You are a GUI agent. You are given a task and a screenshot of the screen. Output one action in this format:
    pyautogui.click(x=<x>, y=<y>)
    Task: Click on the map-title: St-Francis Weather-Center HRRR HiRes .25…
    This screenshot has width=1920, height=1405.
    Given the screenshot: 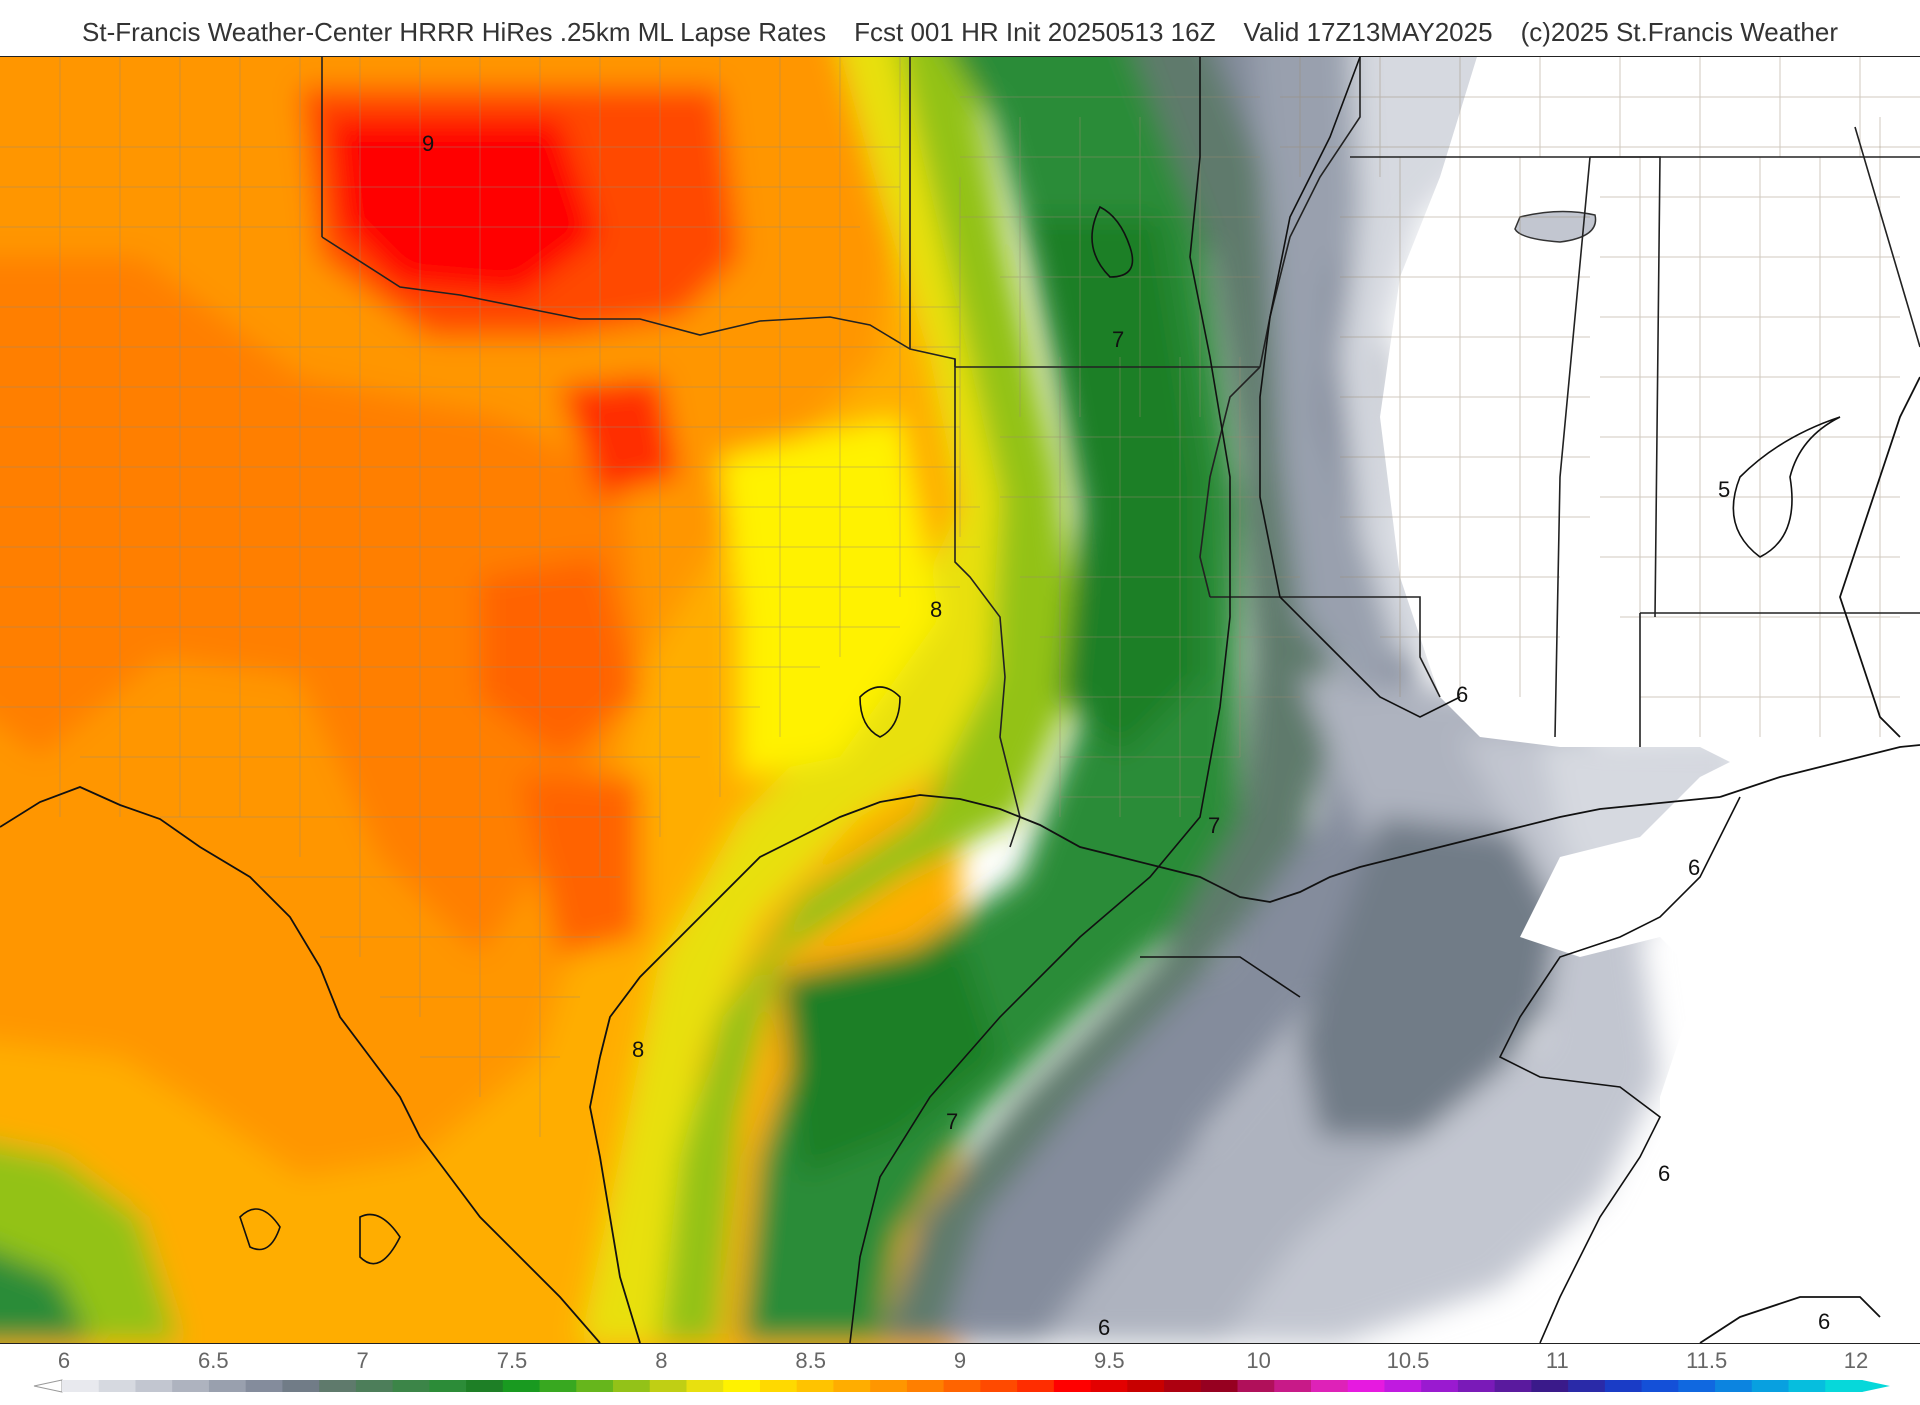 What is the action you would take?
    pyautogui.click(x=960, y=32)
    